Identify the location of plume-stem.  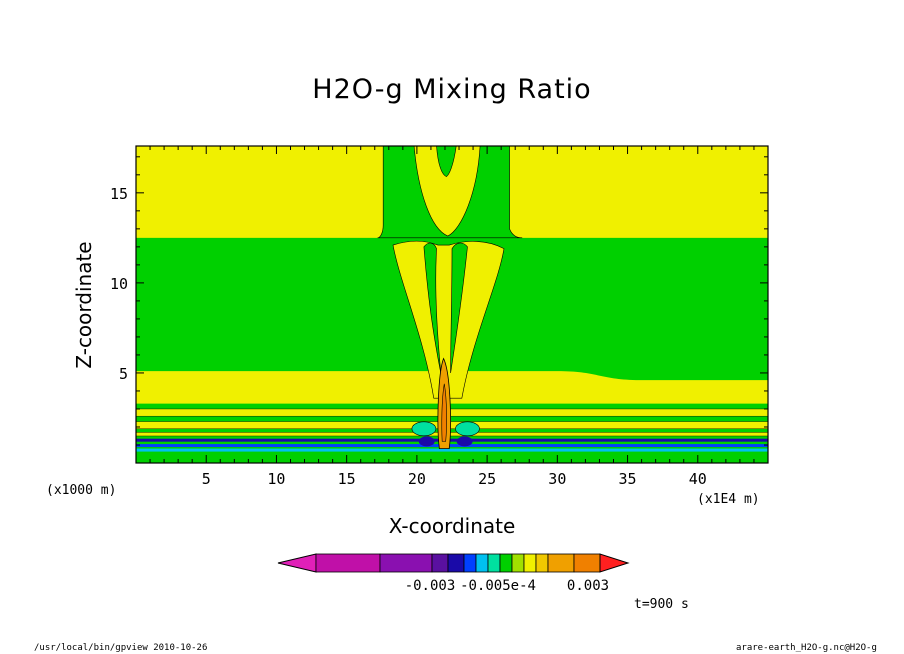
(448, 319).